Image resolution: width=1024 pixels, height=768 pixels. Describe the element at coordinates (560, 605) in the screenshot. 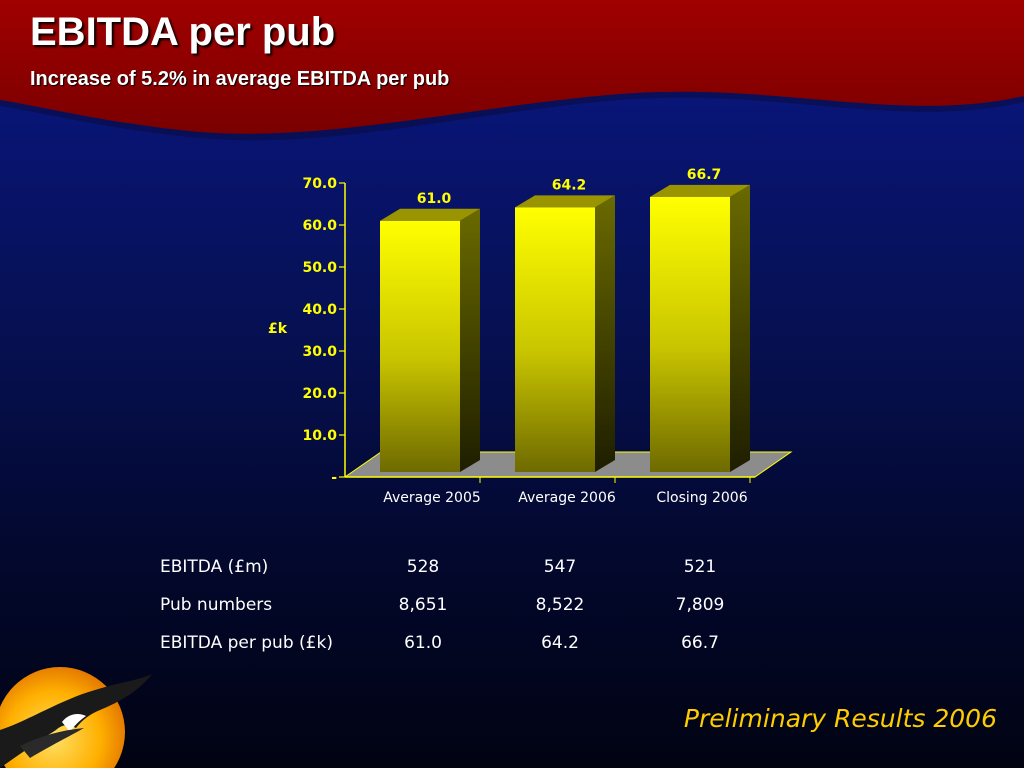

I see `cell-average-2006: 8,522` at that location.